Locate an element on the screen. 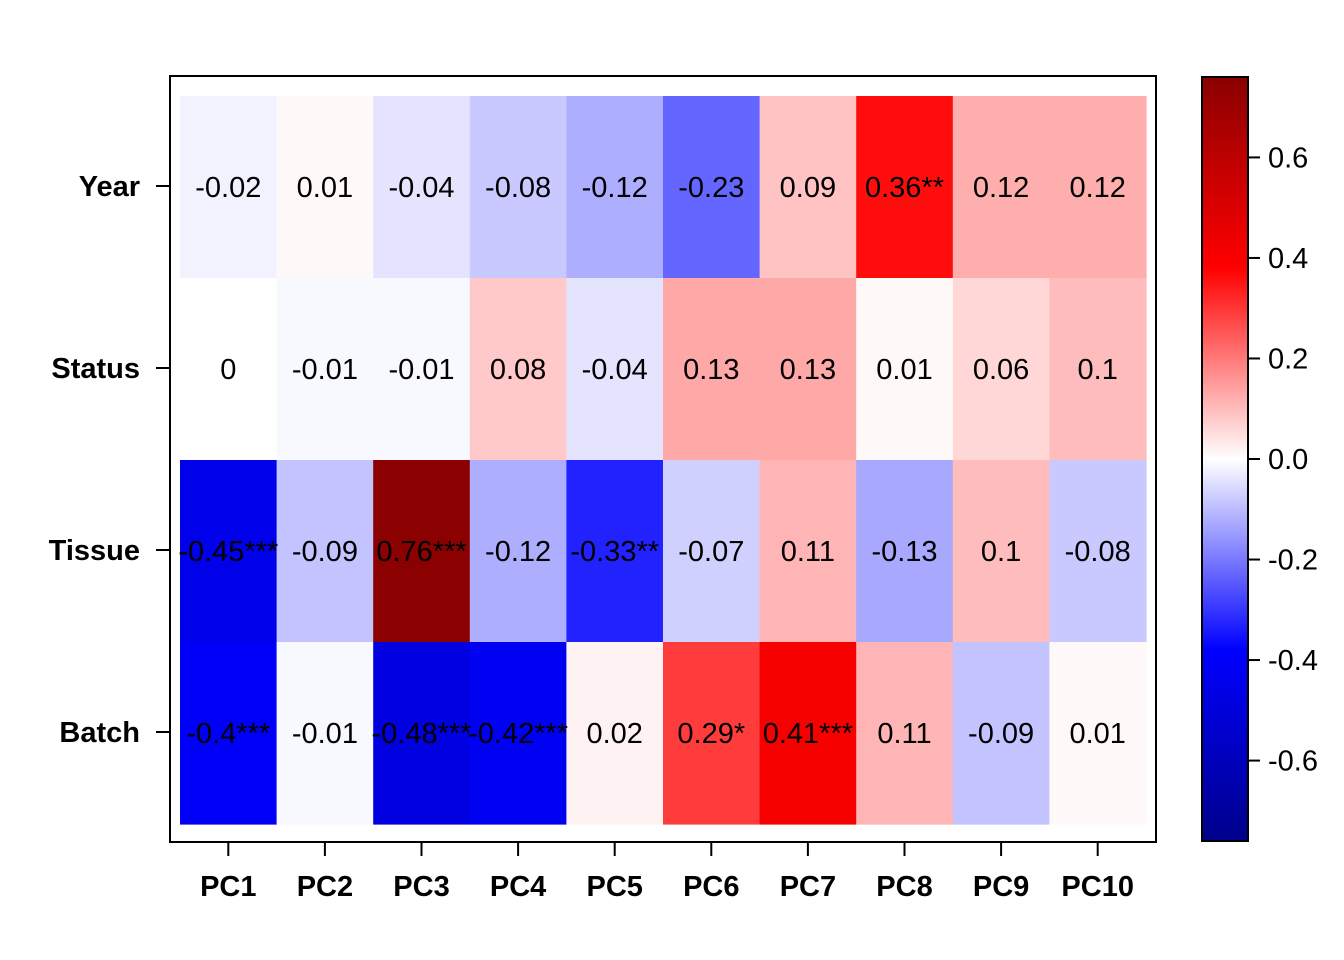 This screenshot has width=1344, height=960. color-scale-tick-label: 0.0 is located at coordinates (1288, 460).